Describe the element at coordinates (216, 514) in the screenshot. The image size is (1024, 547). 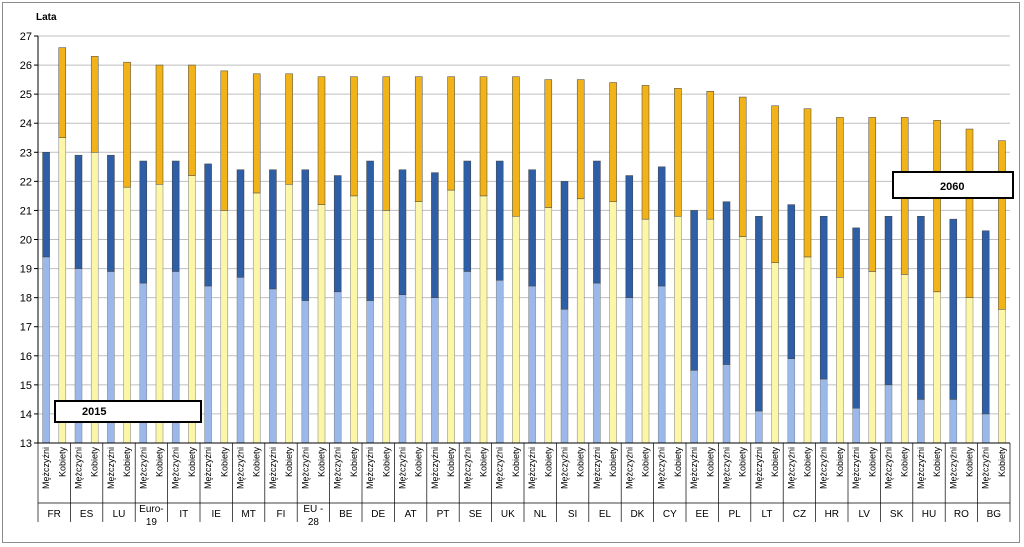
I see `country-label: IE` at that location.